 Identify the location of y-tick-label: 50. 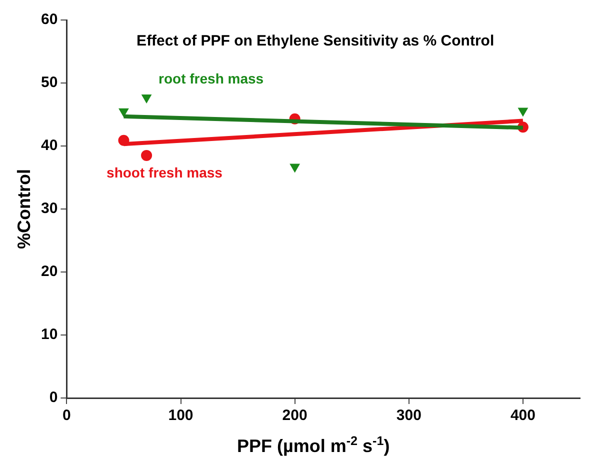
(49, 83).